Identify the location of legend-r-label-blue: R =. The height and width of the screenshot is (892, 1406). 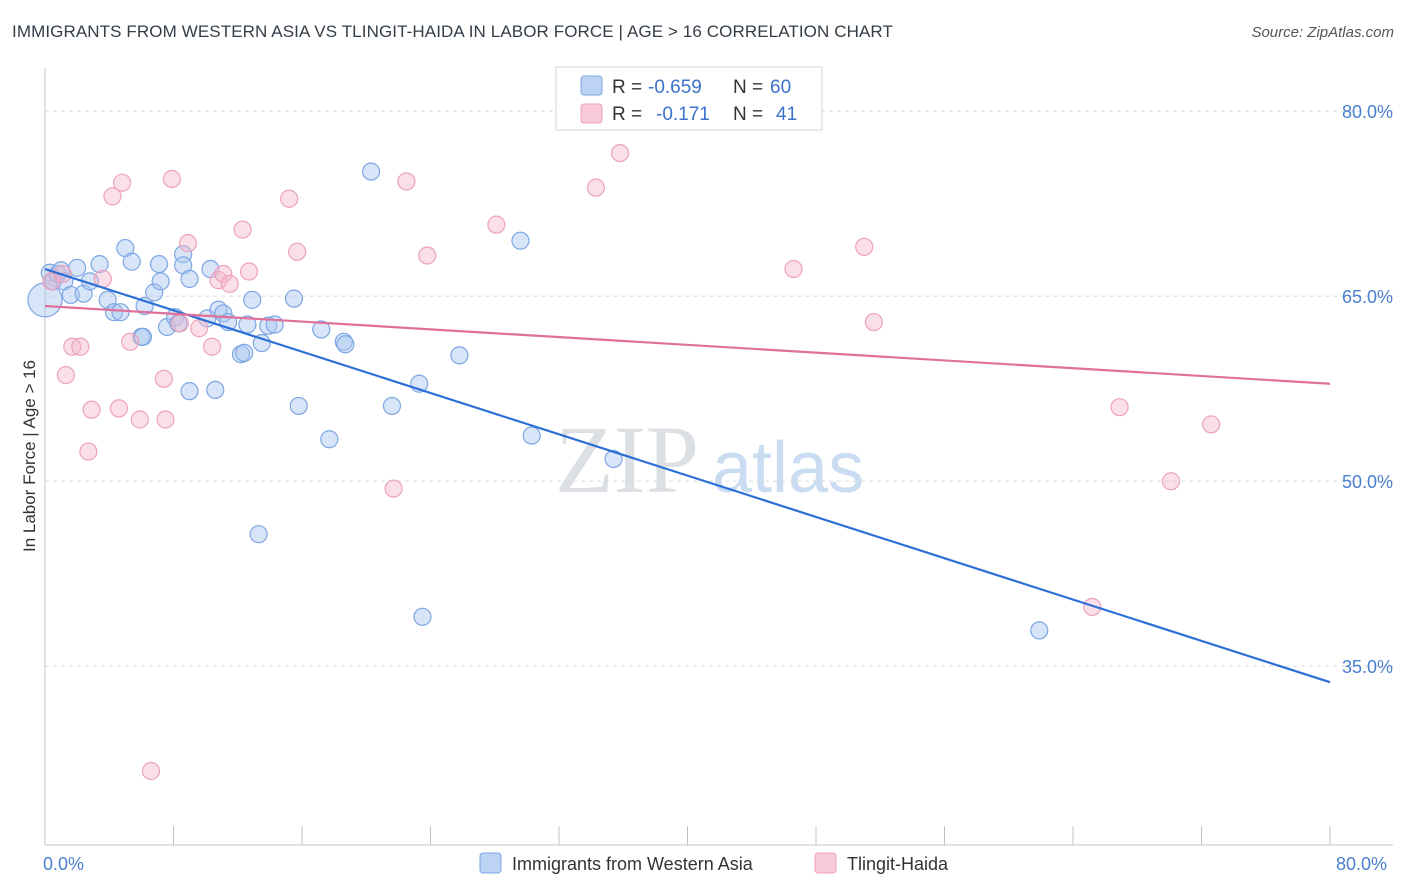
(627, 87).